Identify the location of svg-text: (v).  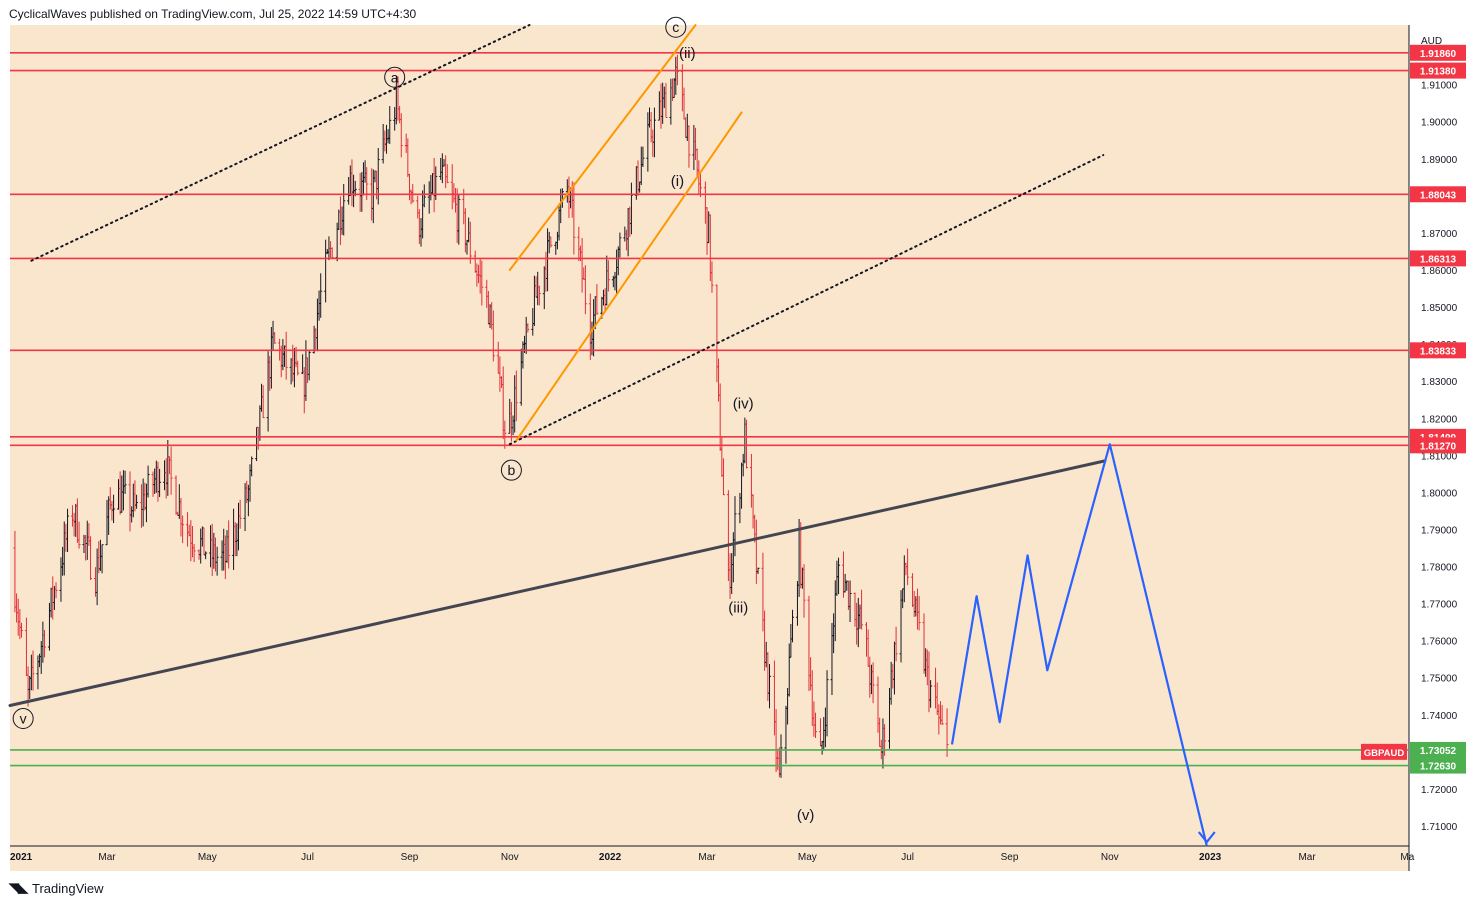
(806, 815).